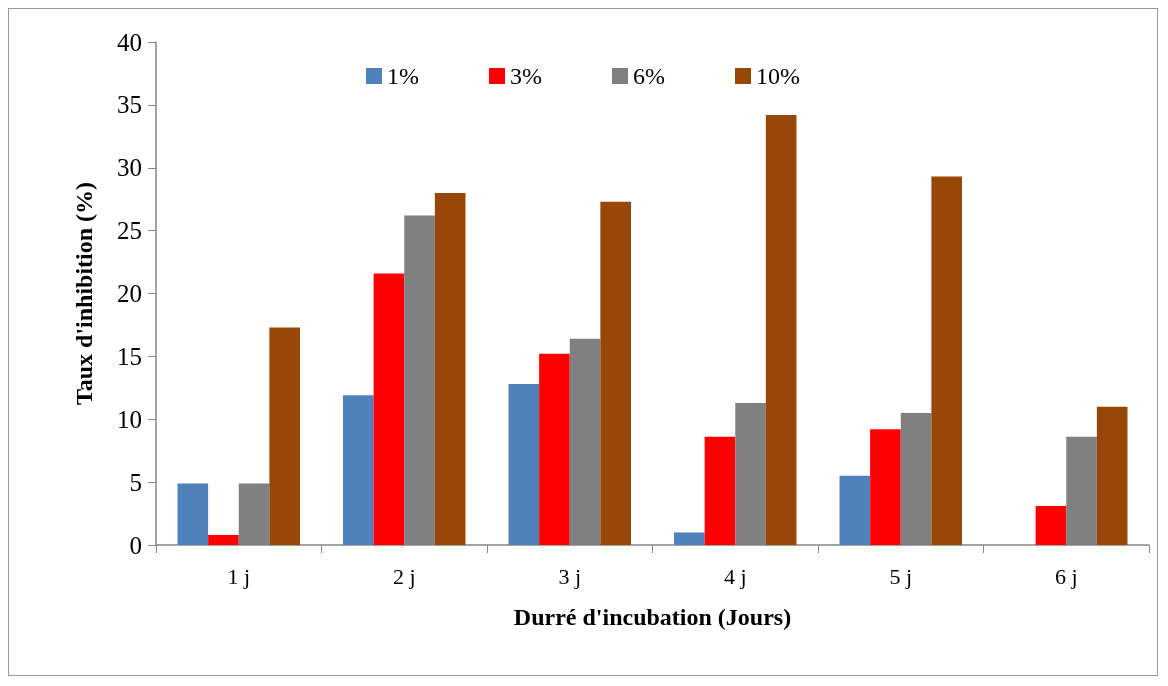 The height and width of the screenshot is (686, 1168). I want to click on y-tick-label: 20, so click(129, 293).